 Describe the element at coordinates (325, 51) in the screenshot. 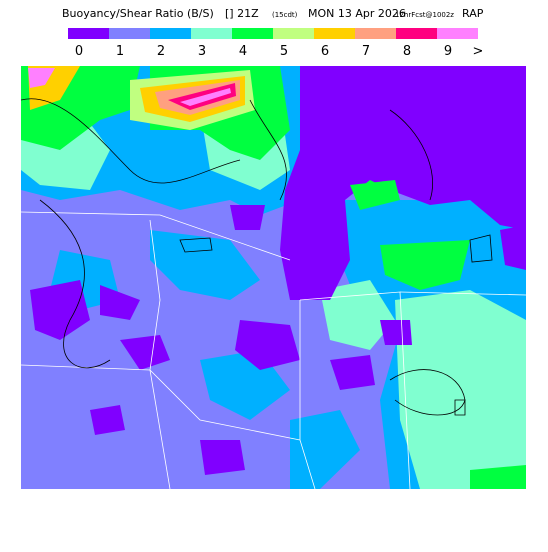

I see `legend-label: 6` at that location.